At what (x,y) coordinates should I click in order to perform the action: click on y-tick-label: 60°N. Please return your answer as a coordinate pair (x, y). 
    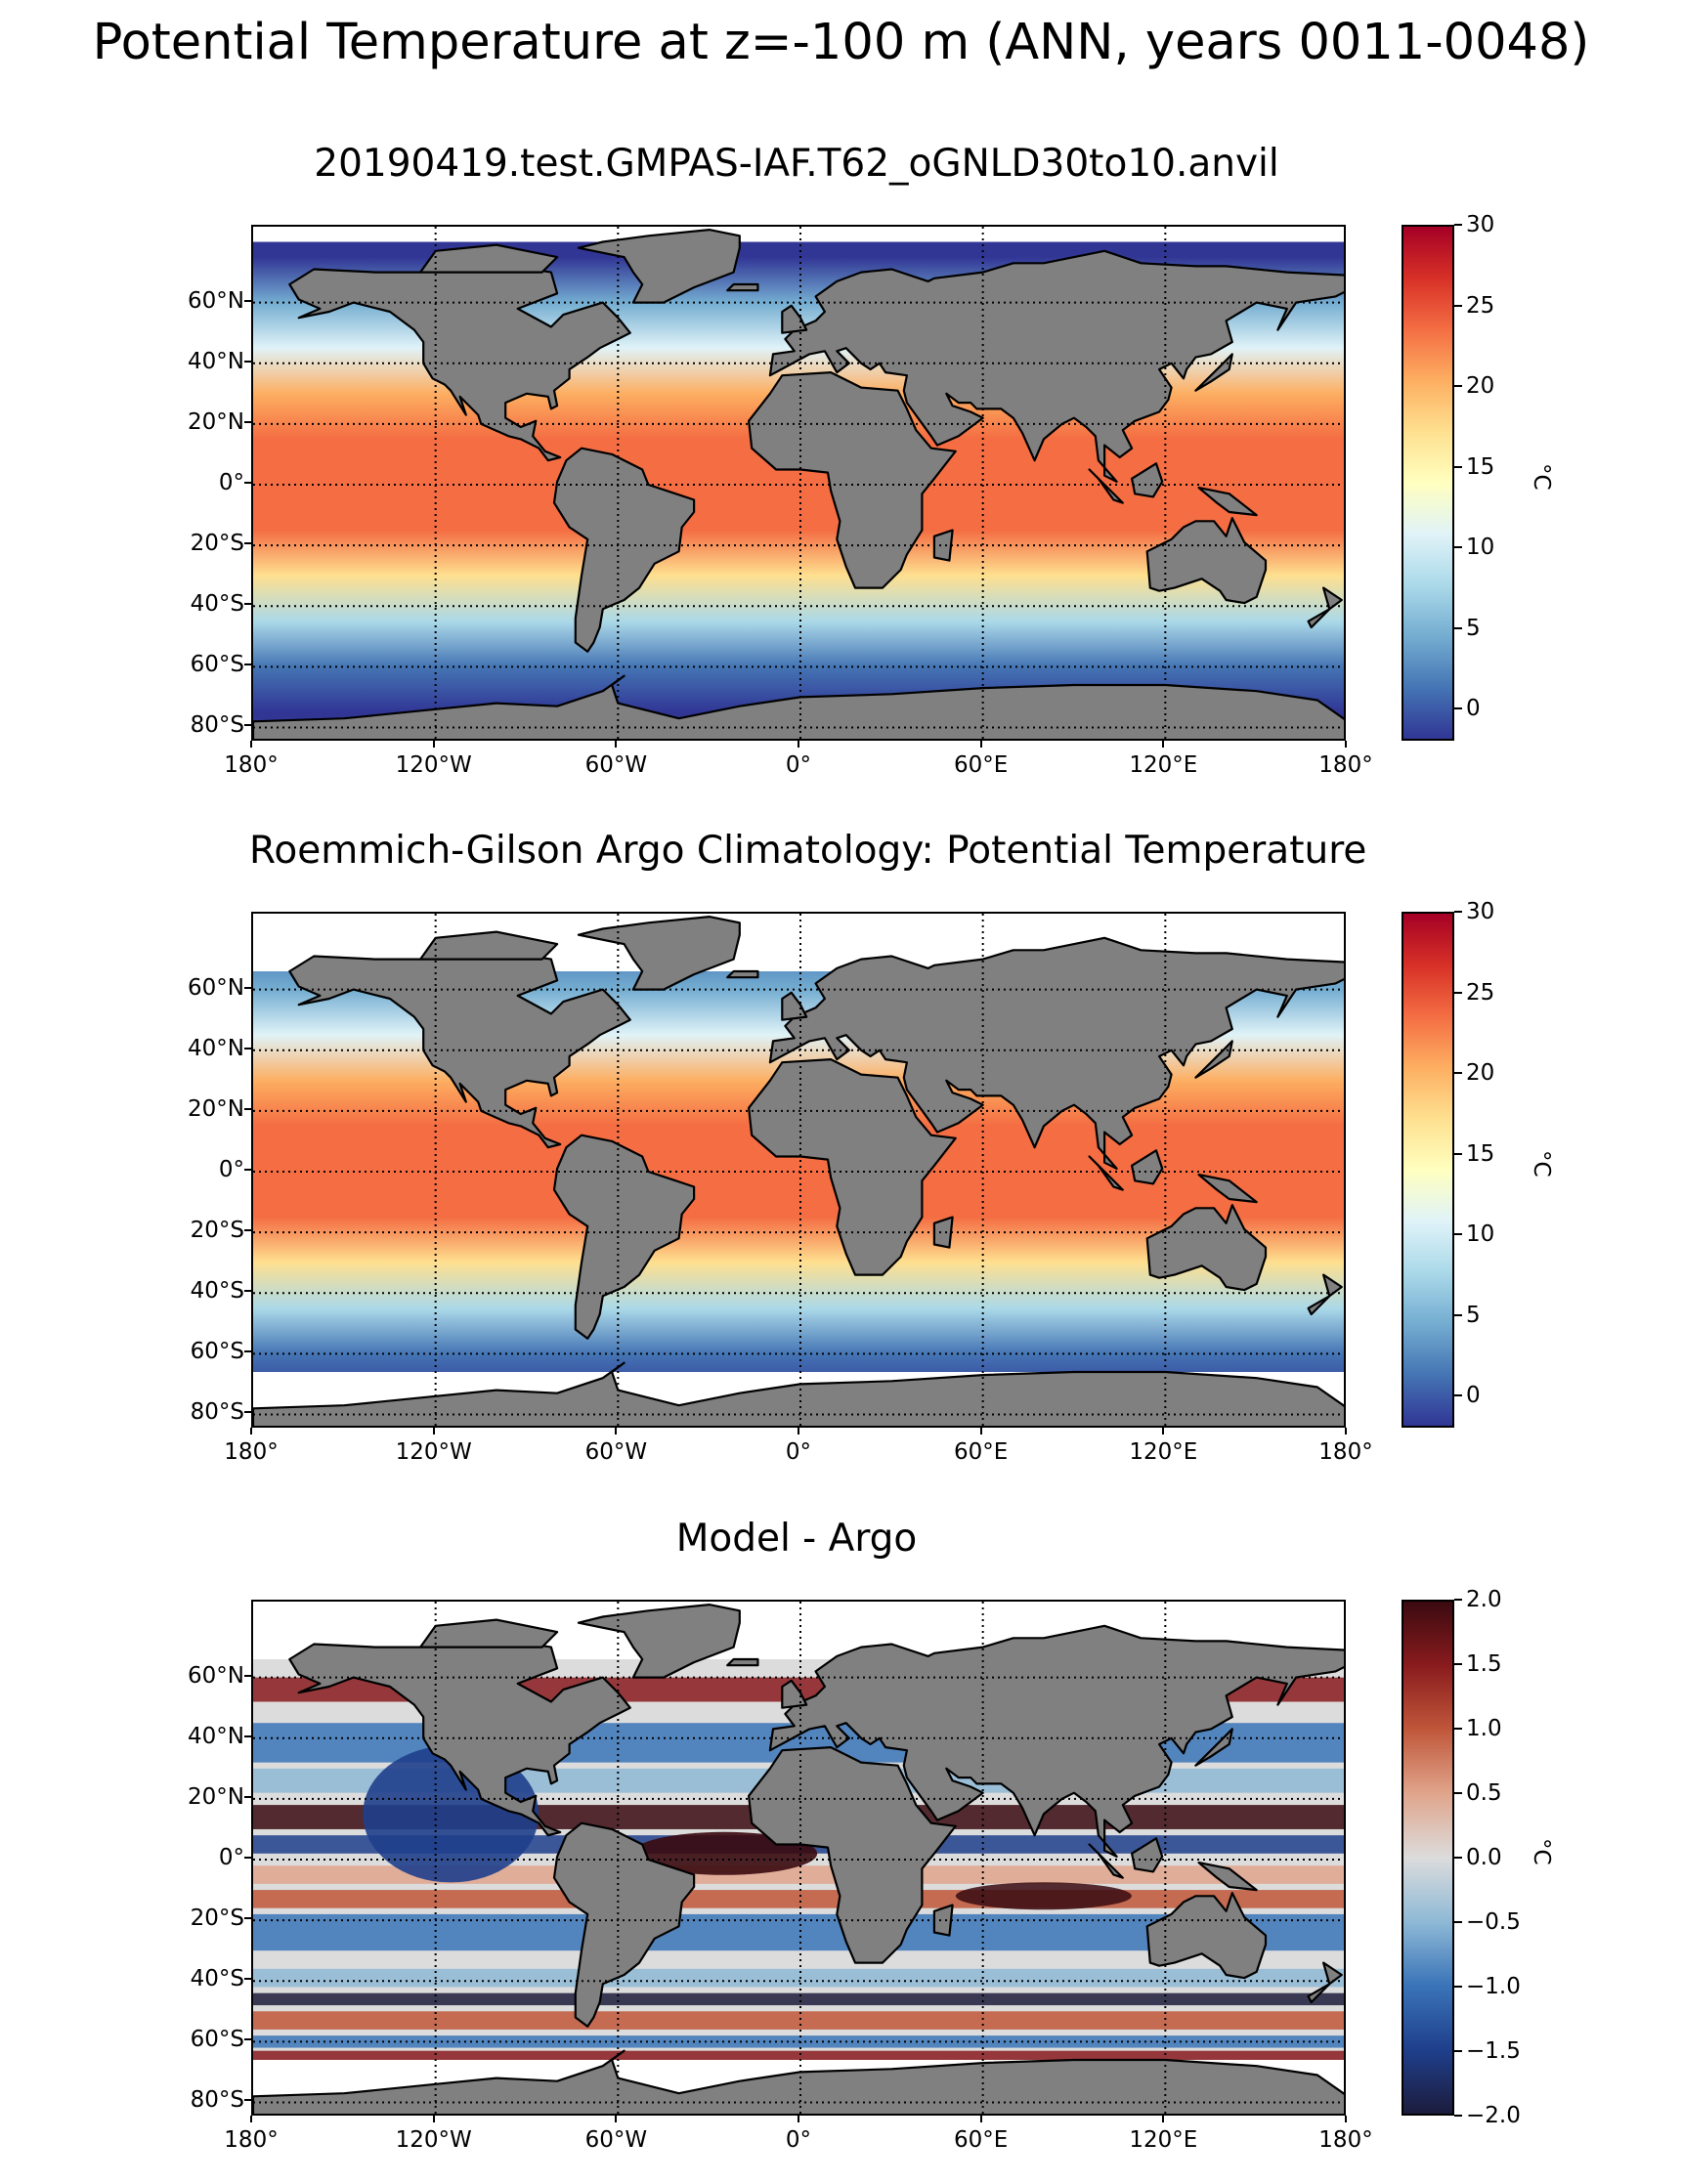
    Looking at the image, I should click on (216, 1675).